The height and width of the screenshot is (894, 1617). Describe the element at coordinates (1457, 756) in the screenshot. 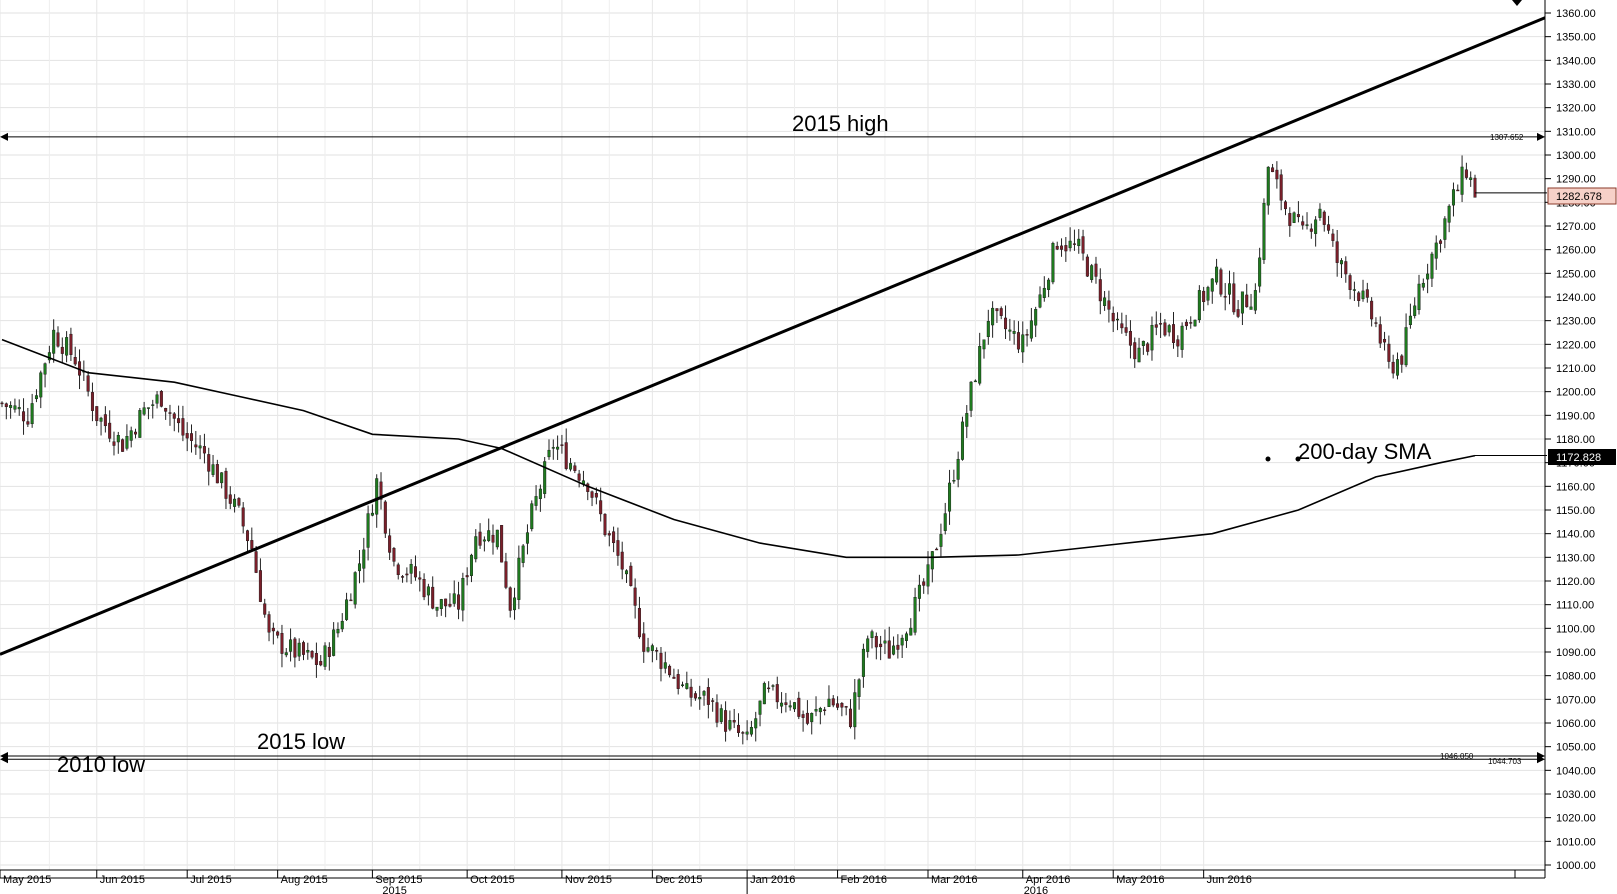

I see `hline-value-label: 1046.050` at that location.